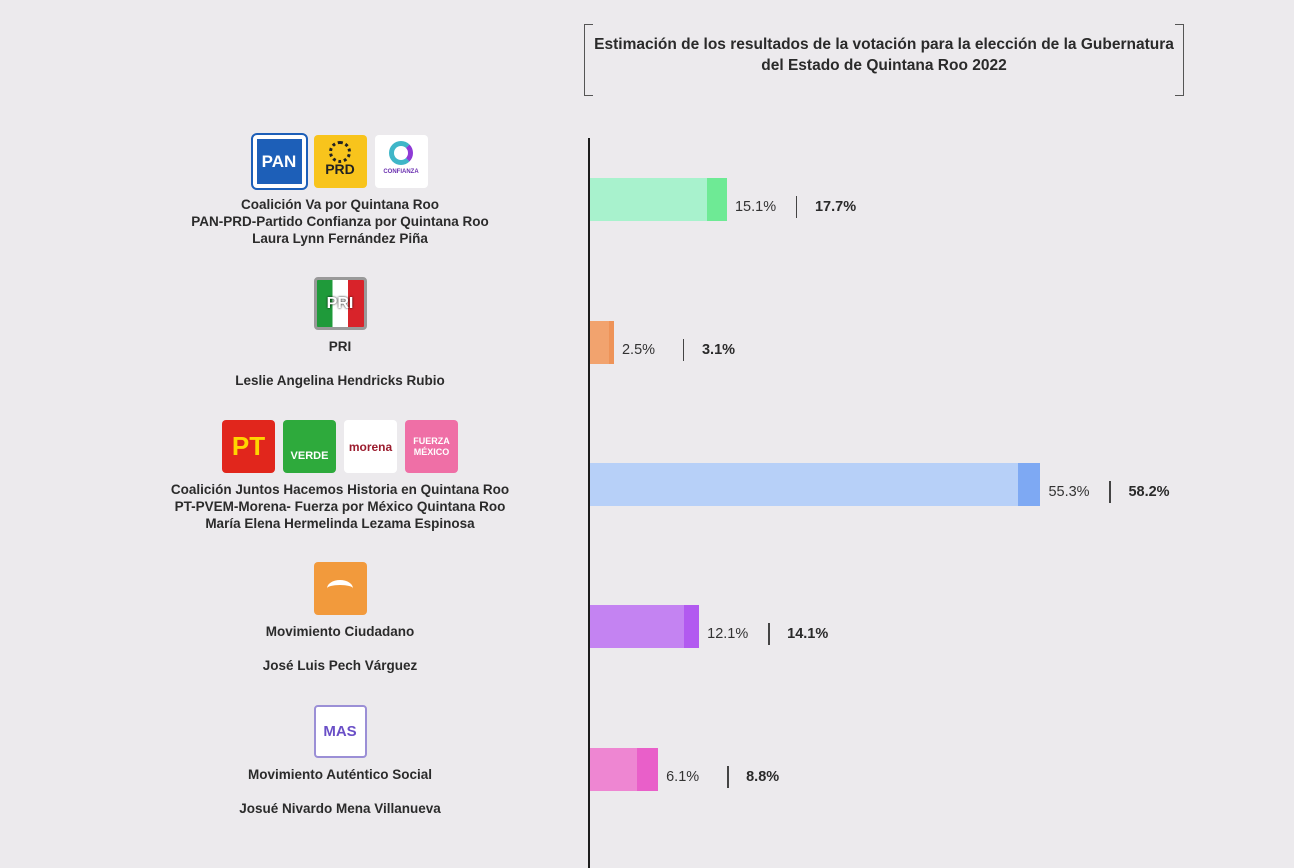 This screenshot has width=1294, height=868. I want to click on party-text-line: Movimiento Ciudadano, so click(340, 631).